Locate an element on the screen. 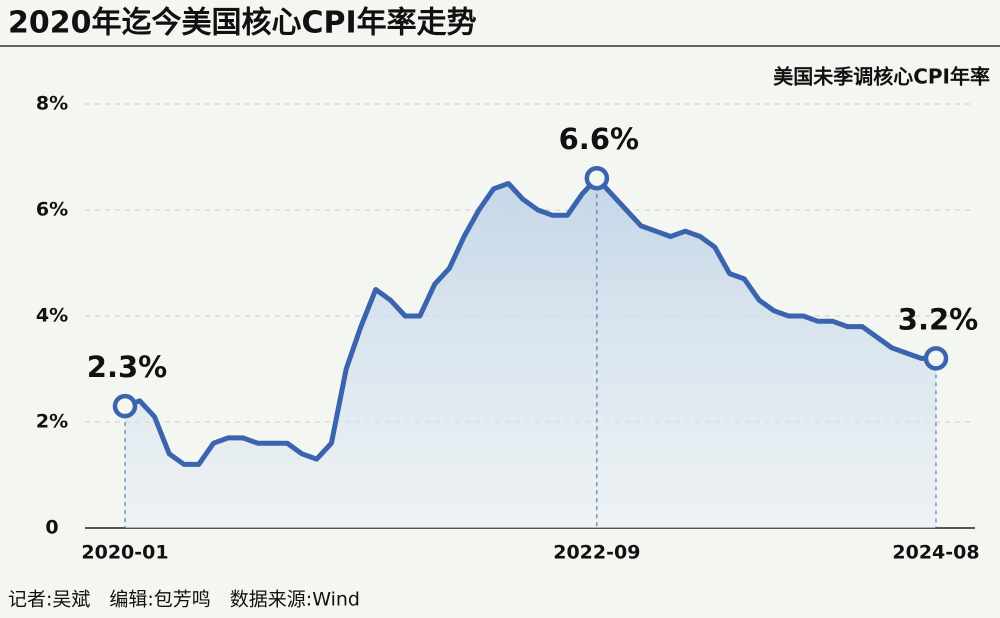 The height and width of the screenshot is (618, 1000). source-note: 记者:吴斌 编辑:包芳鸣 数据来源:Wind is located at coordinates (184, 600).